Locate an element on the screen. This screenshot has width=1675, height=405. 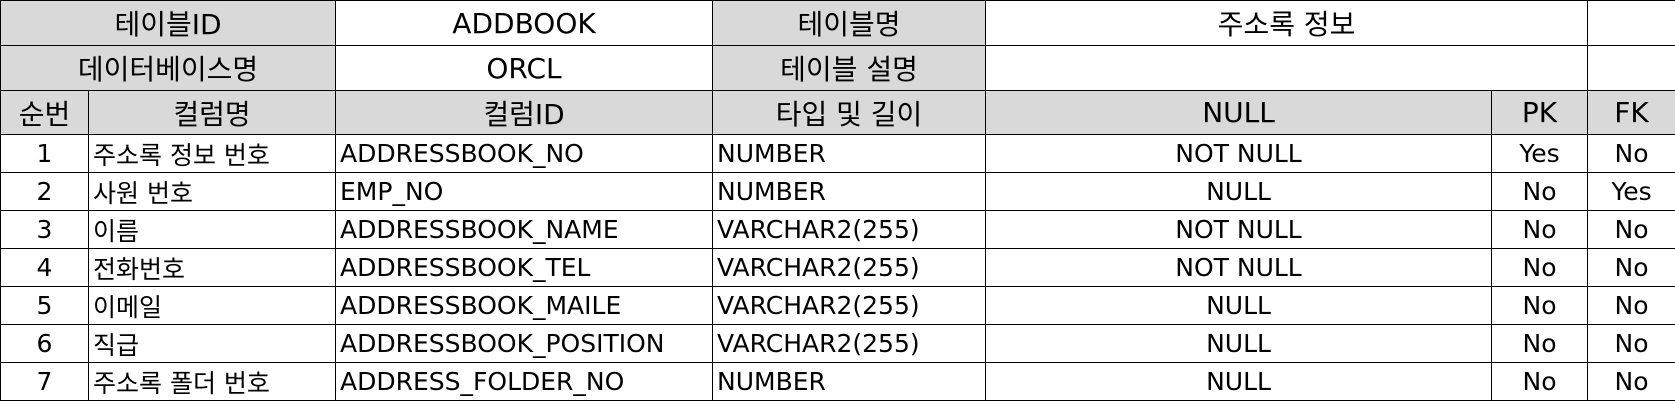
header-column-id: 컬럼ID is located at coordinates (524, 112).